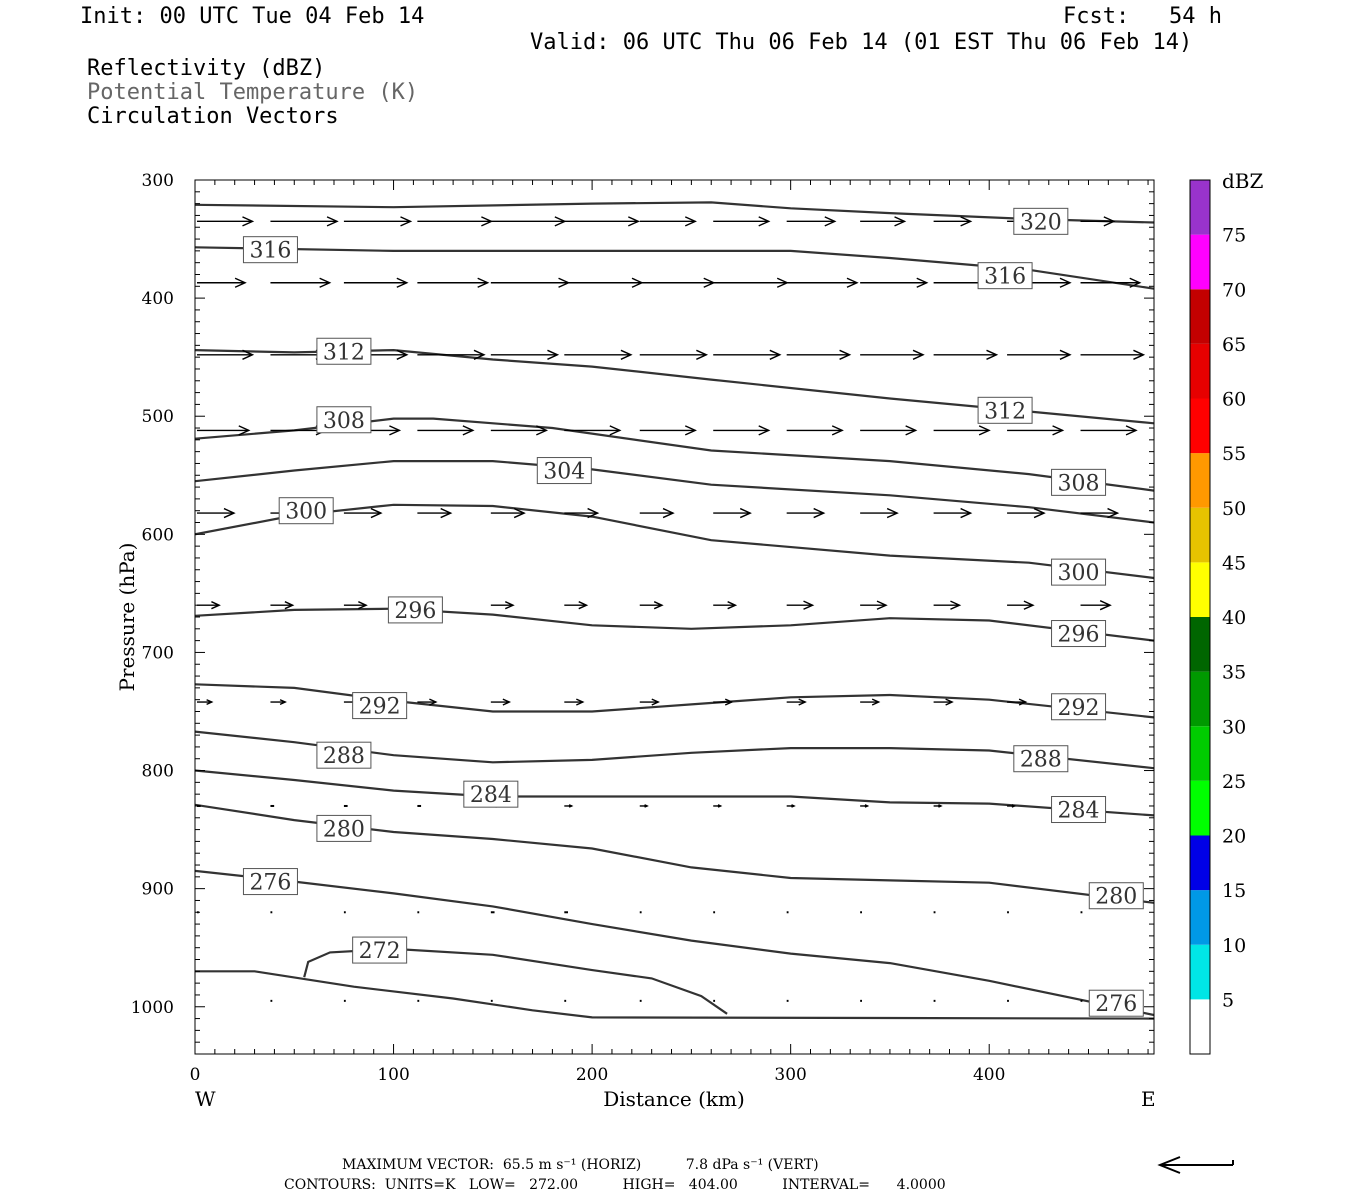 The height and width of the screenshot is (1200, 1350). I want to click on field-title-circulation-vectors: Circulation Vectors, so click(213, 116).